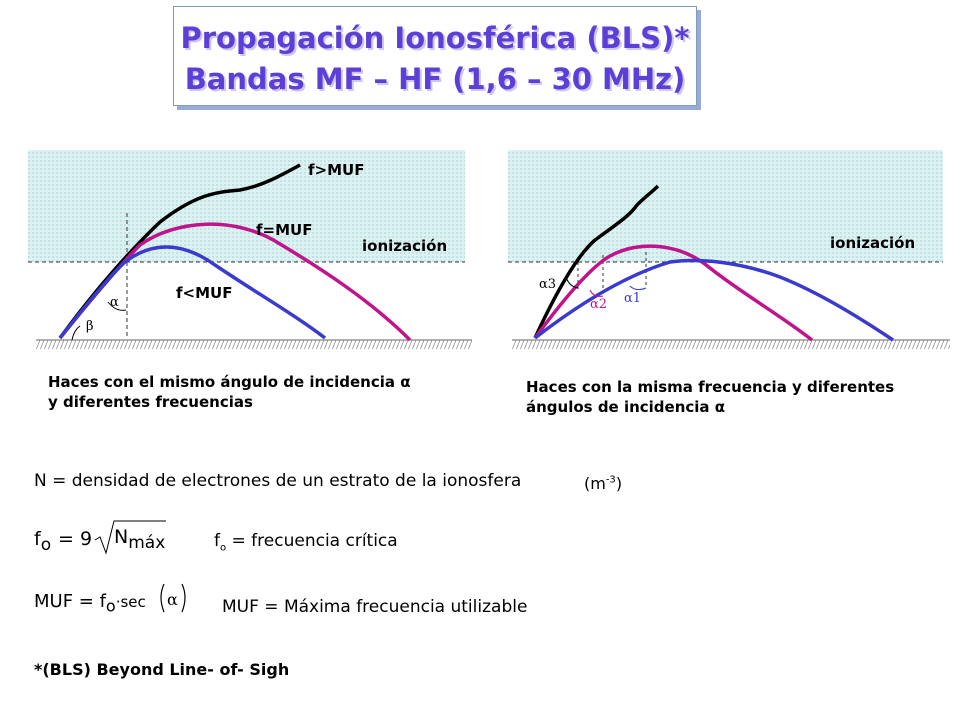 The width and height of the screenshot is (960, 720). Describe the element at coordinates (336, 170) in the screenshot. I see `label-f-gt-muf: f>MUF` at that location.